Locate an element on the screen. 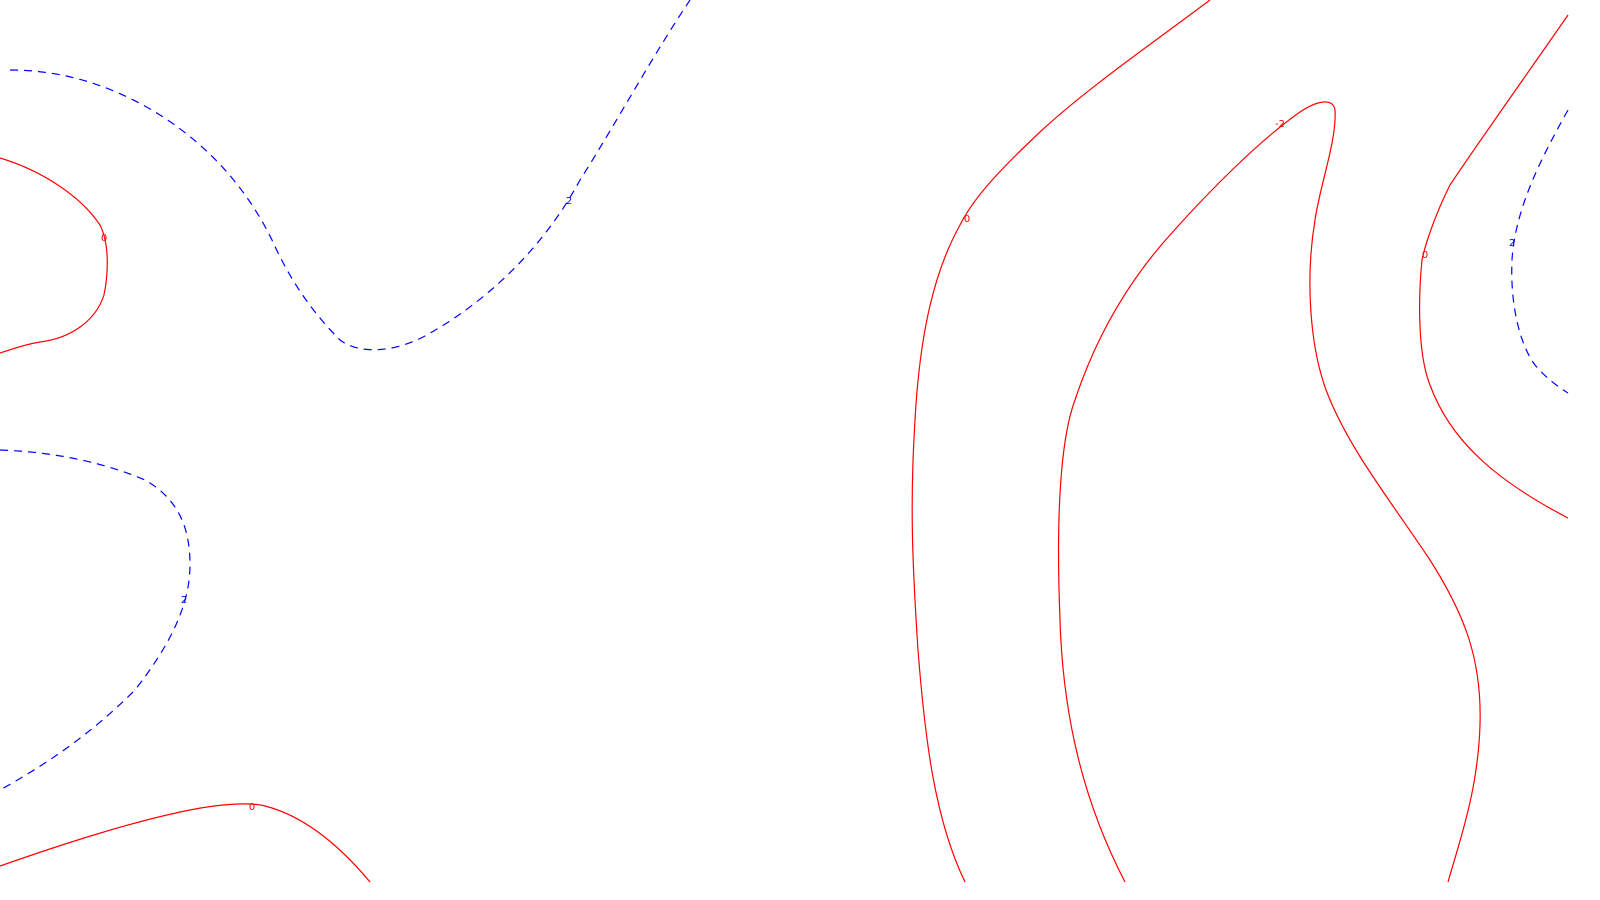 The height and width of the screenshot is (900, 1600). contour-2-left-middle-label: 2 is located at coordinates (184, 600).